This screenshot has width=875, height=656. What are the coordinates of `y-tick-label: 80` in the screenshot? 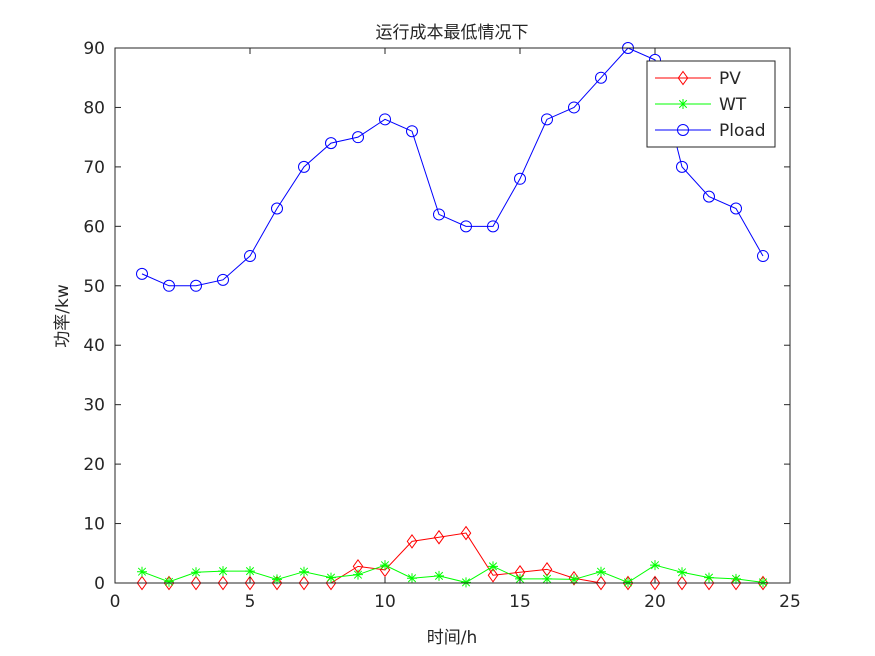 It's located at (94, 108).